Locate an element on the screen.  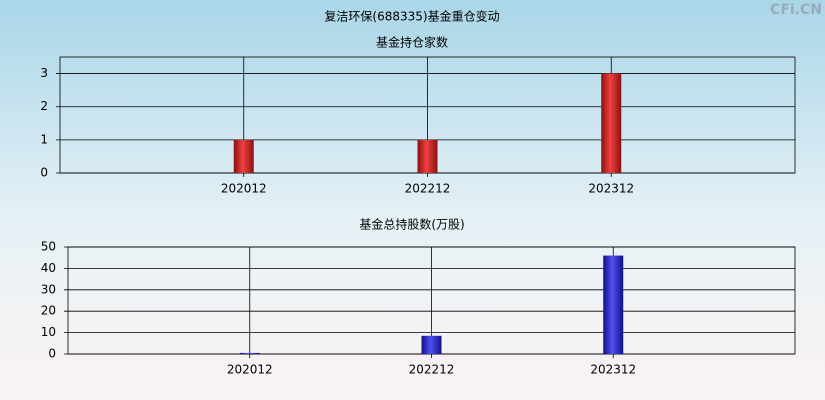
y-tick-label: 1 is located at coordinates (44, 139).